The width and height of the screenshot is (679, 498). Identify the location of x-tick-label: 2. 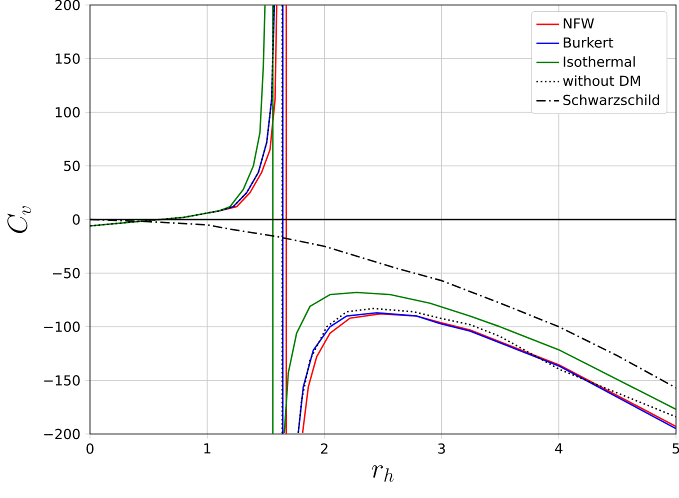
(324, 448).